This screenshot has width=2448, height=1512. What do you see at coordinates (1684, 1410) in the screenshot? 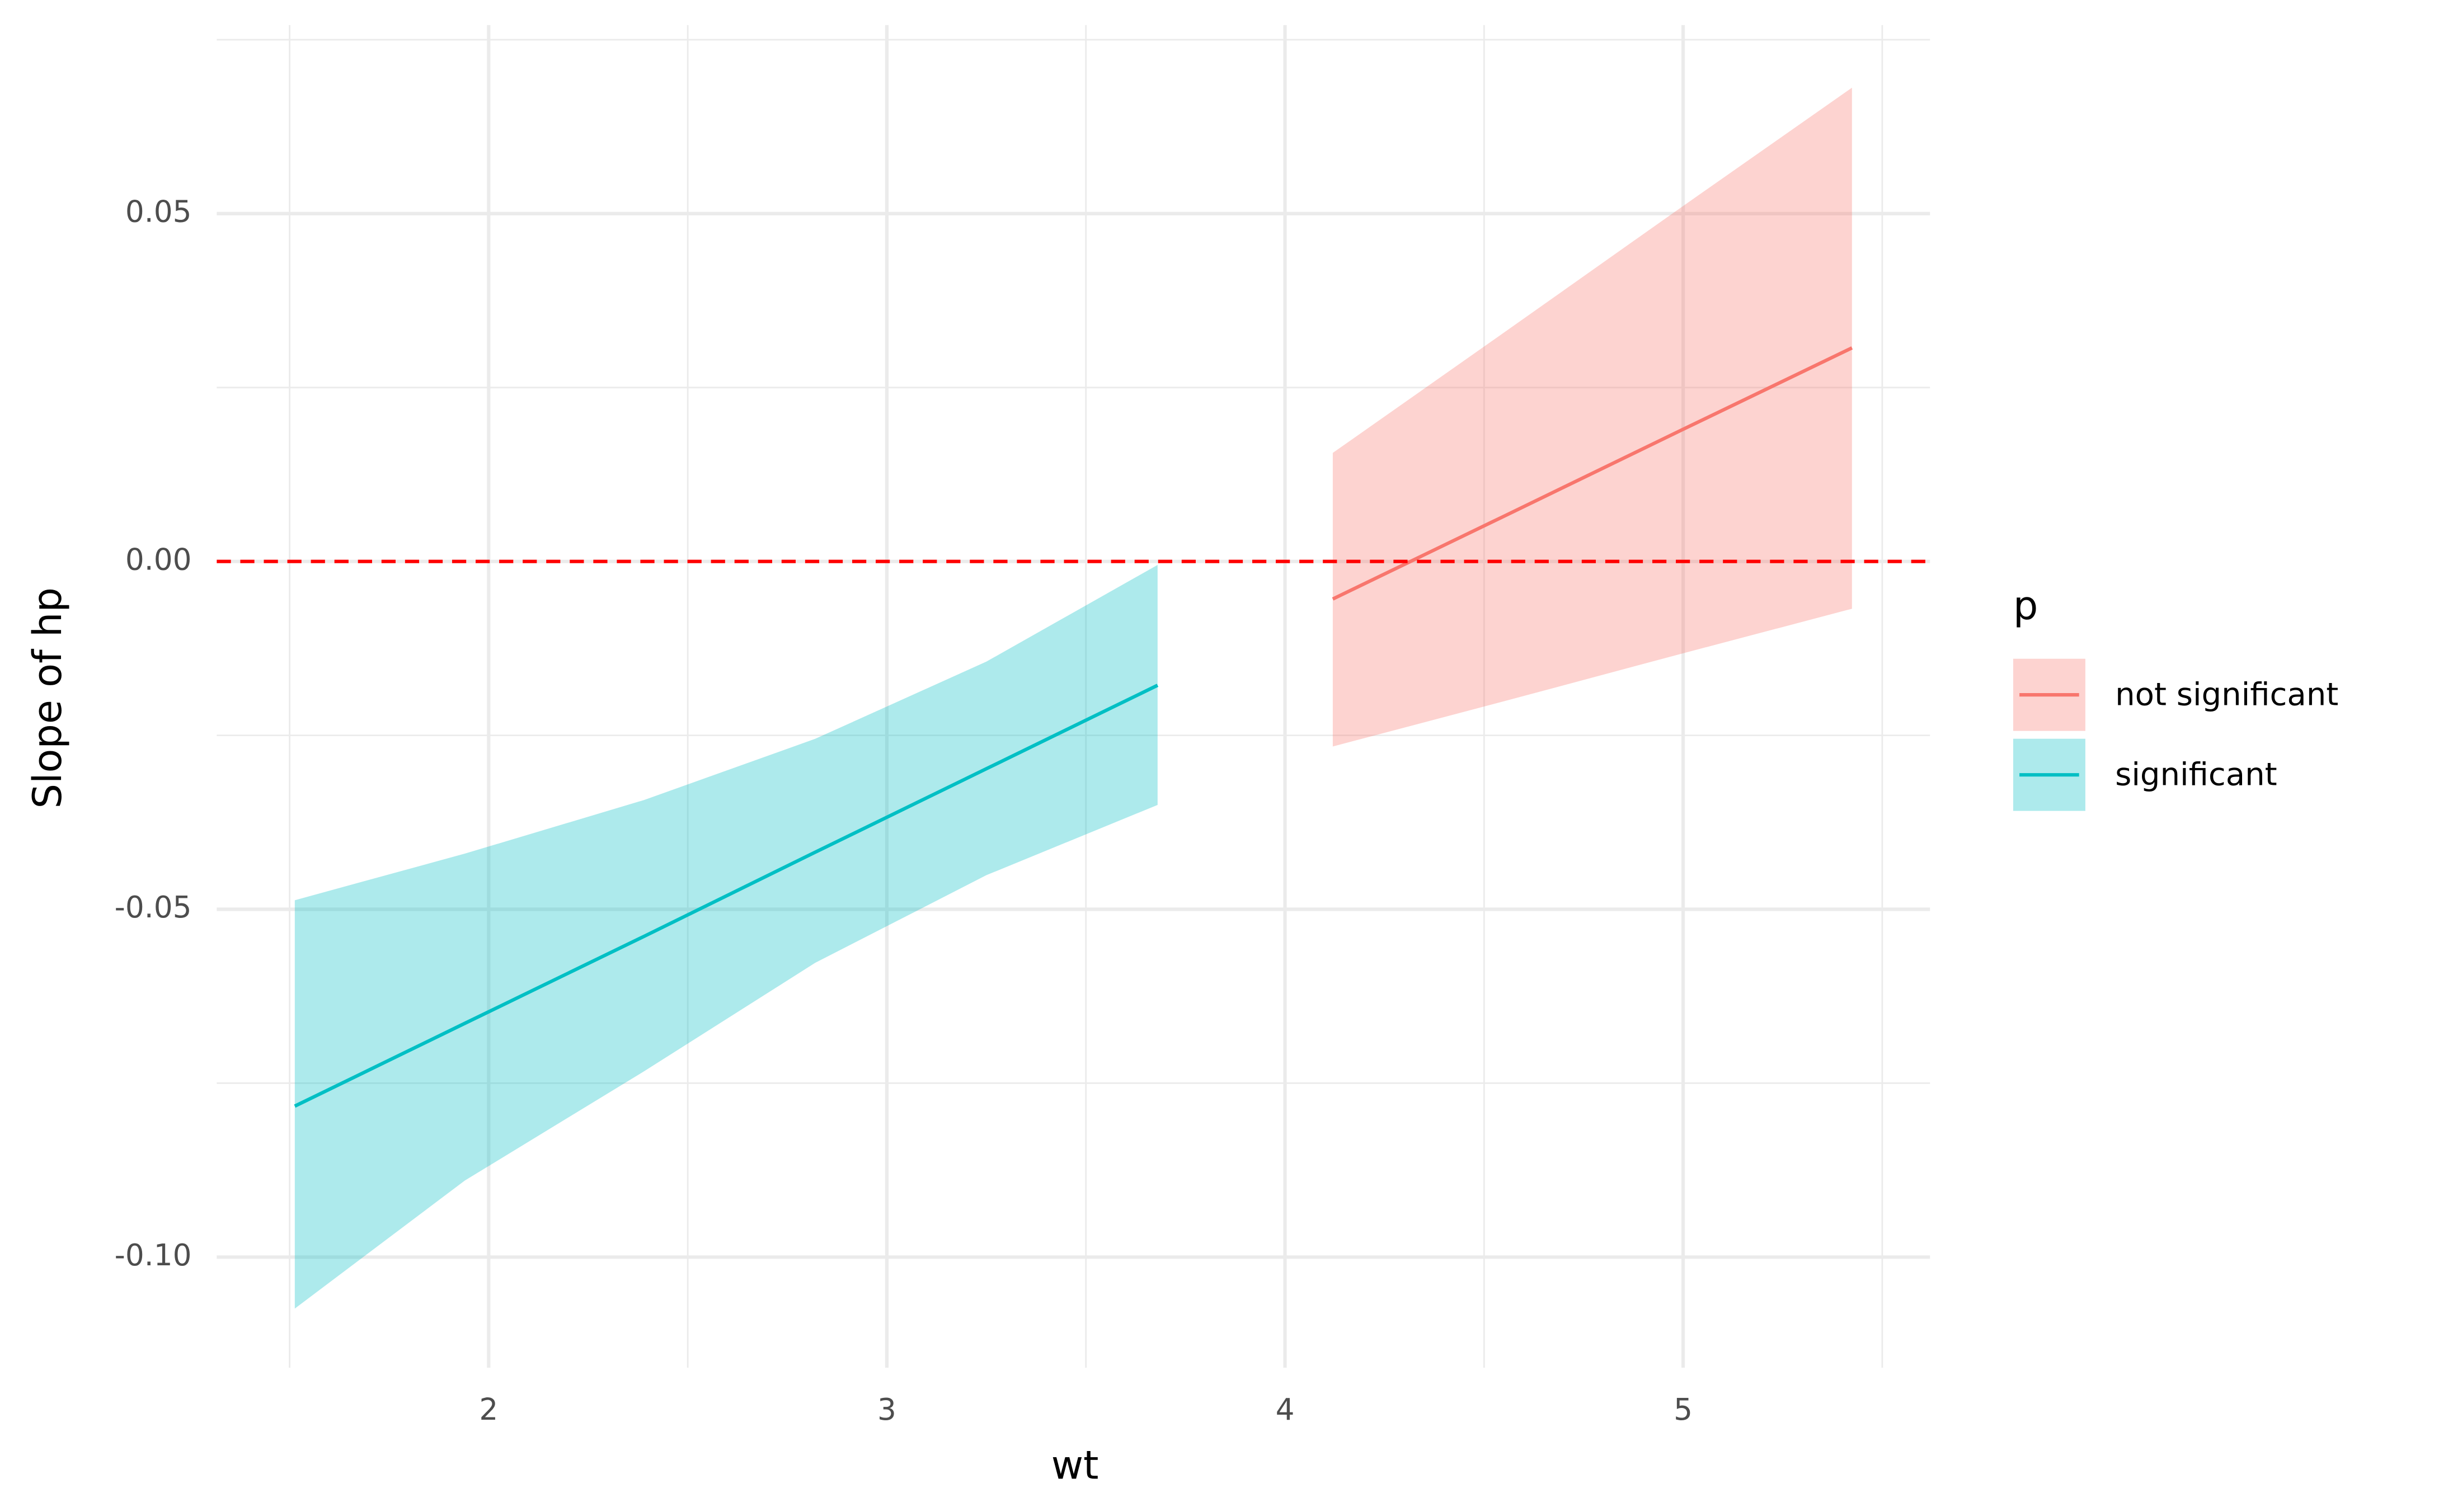
I see `x-tick-label: 5` at bounding box center [1684, 1410].